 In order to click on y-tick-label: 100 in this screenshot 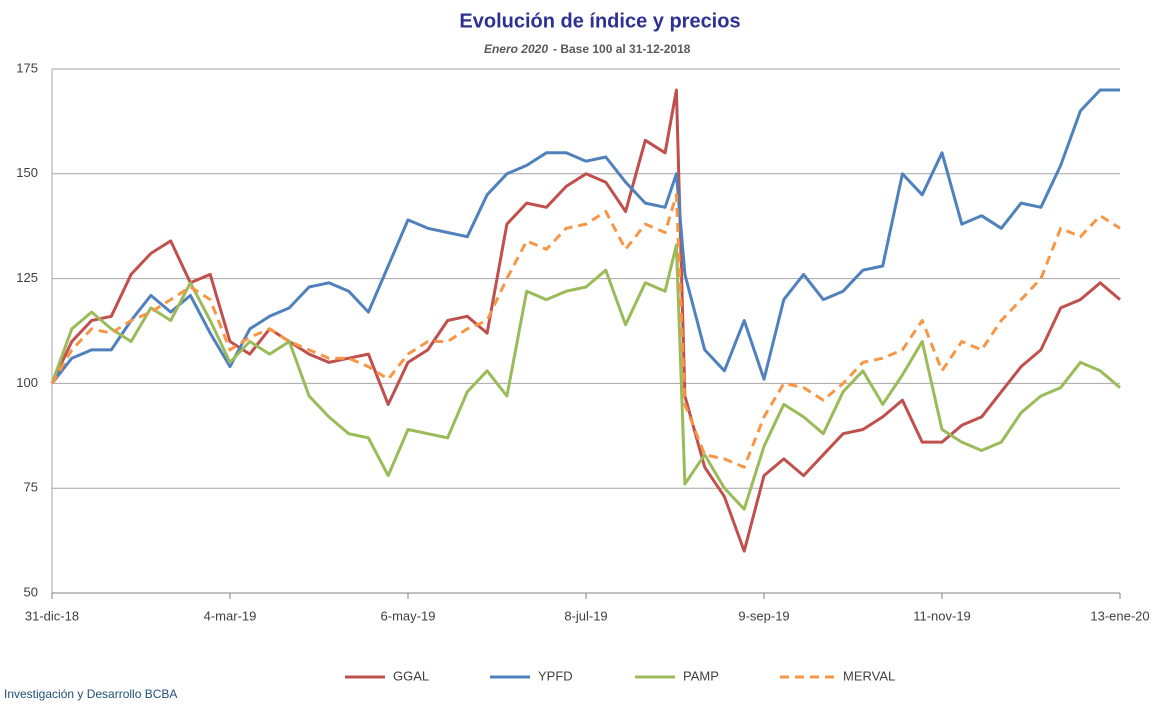, I will do `click(27, 382)`.